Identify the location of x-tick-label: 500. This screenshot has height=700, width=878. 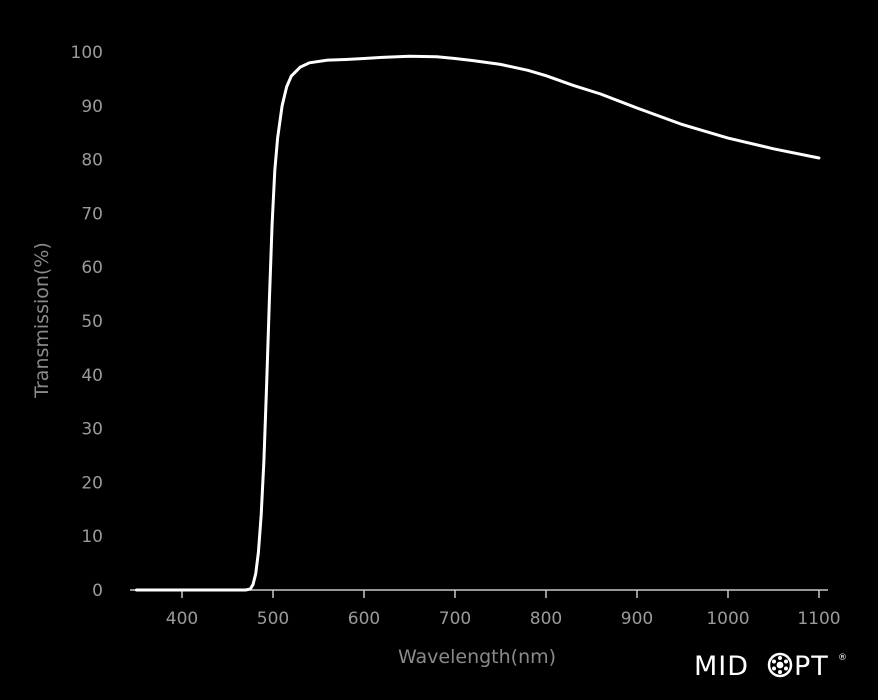
(273, 619).